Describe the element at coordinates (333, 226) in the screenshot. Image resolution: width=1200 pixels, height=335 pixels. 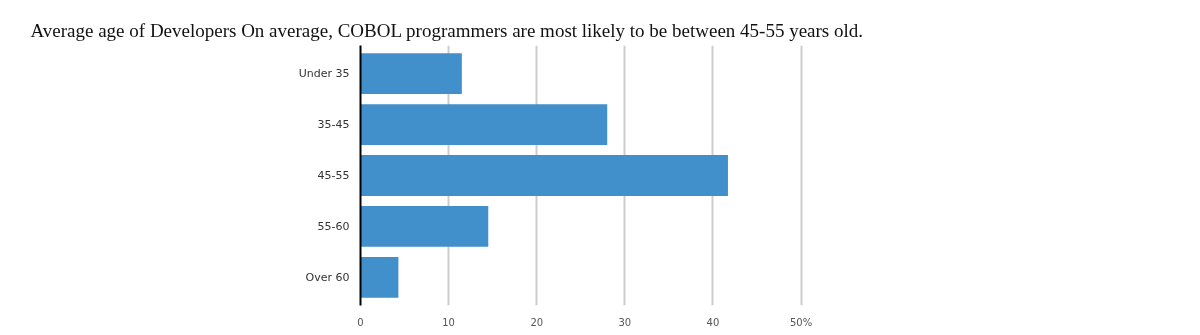
I see `y-tick-label: 55-60` at that location.